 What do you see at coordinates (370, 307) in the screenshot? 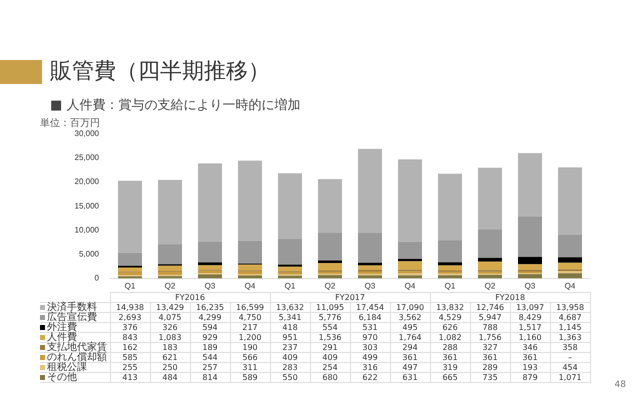
I see `data-label: 17,454` at bounding box center [370, 307].